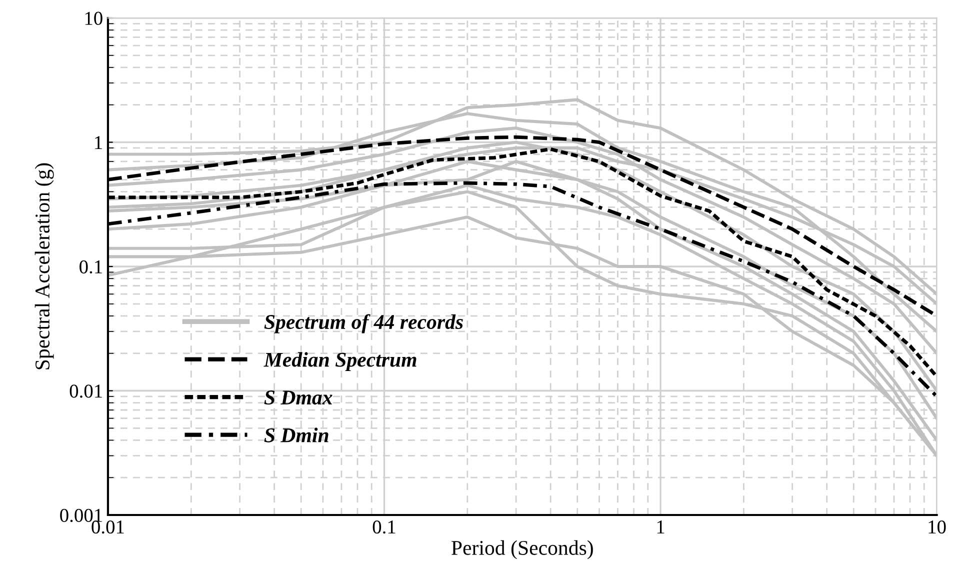  What do you see at coordinates (340, 362) in the screenshot?
I see `legend-label: Median Spectrum` at bounding box center [340, 362].